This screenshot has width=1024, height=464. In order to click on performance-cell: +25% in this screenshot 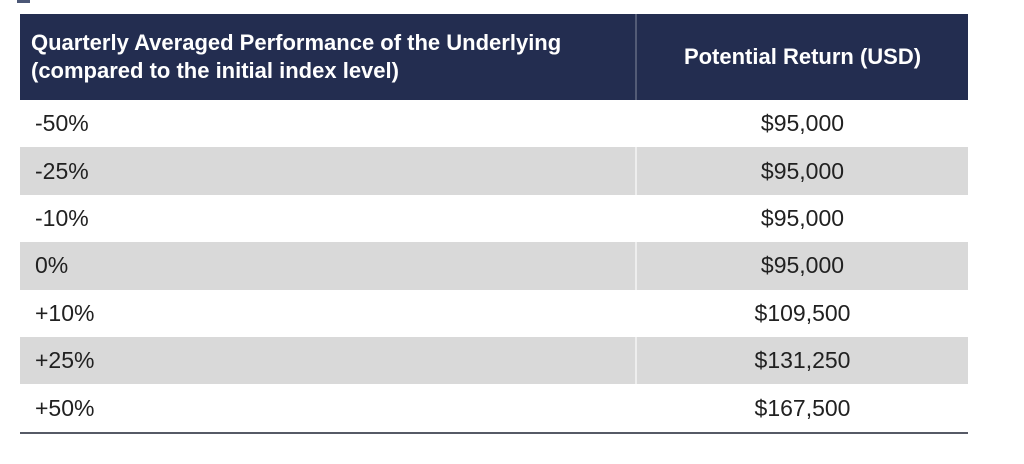, I will do `click(65, 360)`.